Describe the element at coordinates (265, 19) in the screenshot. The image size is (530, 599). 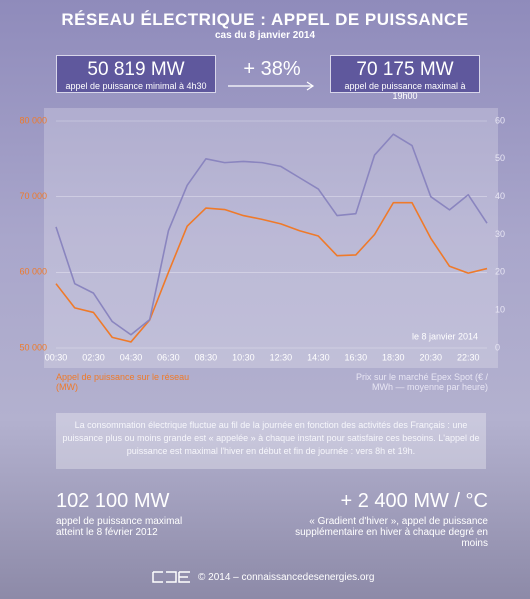
I see `title: RÉSEAU ÉLECTRIQUE : APPEL DE PUISSANCE` at that location.